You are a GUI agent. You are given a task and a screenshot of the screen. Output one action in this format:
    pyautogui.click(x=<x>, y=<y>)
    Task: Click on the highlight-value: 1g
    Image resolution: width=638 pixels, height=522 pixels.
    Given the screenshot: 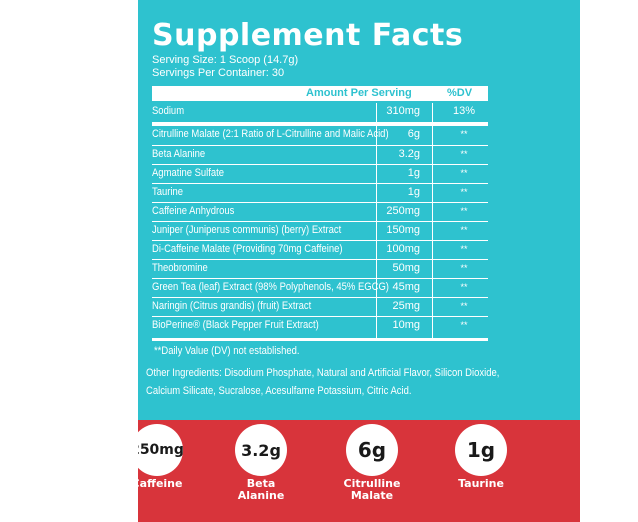 What is the action you would take?
    pyautogui.click(x=481, y=450)
    